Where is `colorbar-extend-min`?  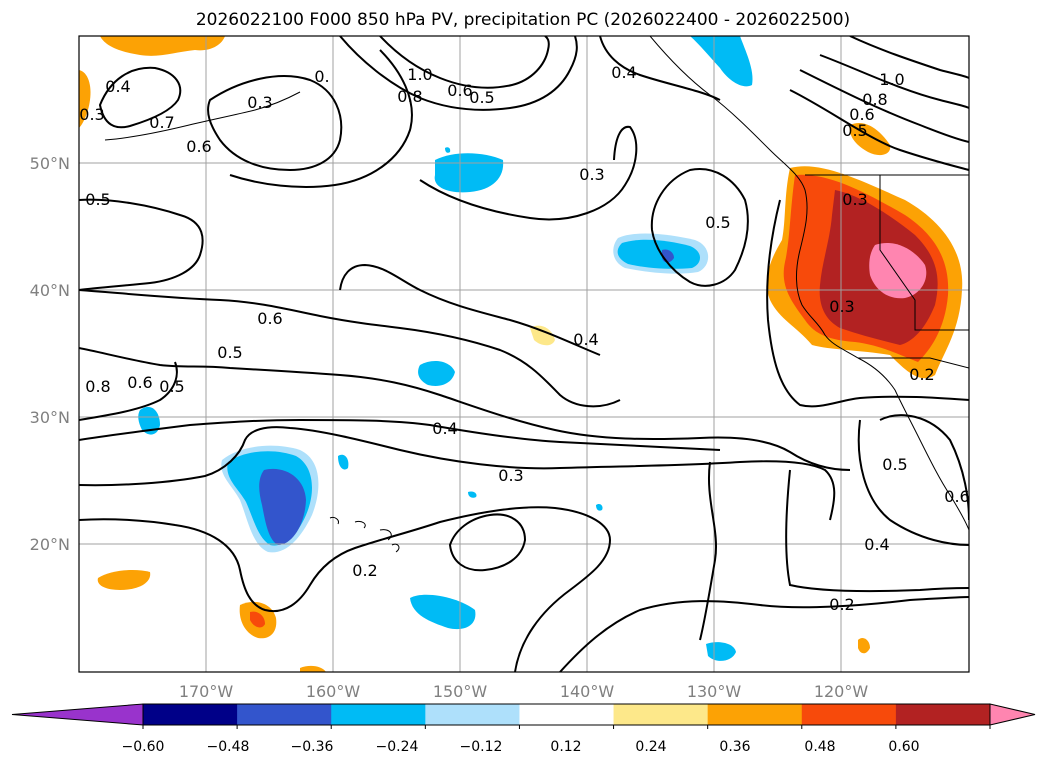
colorbar-extend-min is located at coordinates (77, 714).